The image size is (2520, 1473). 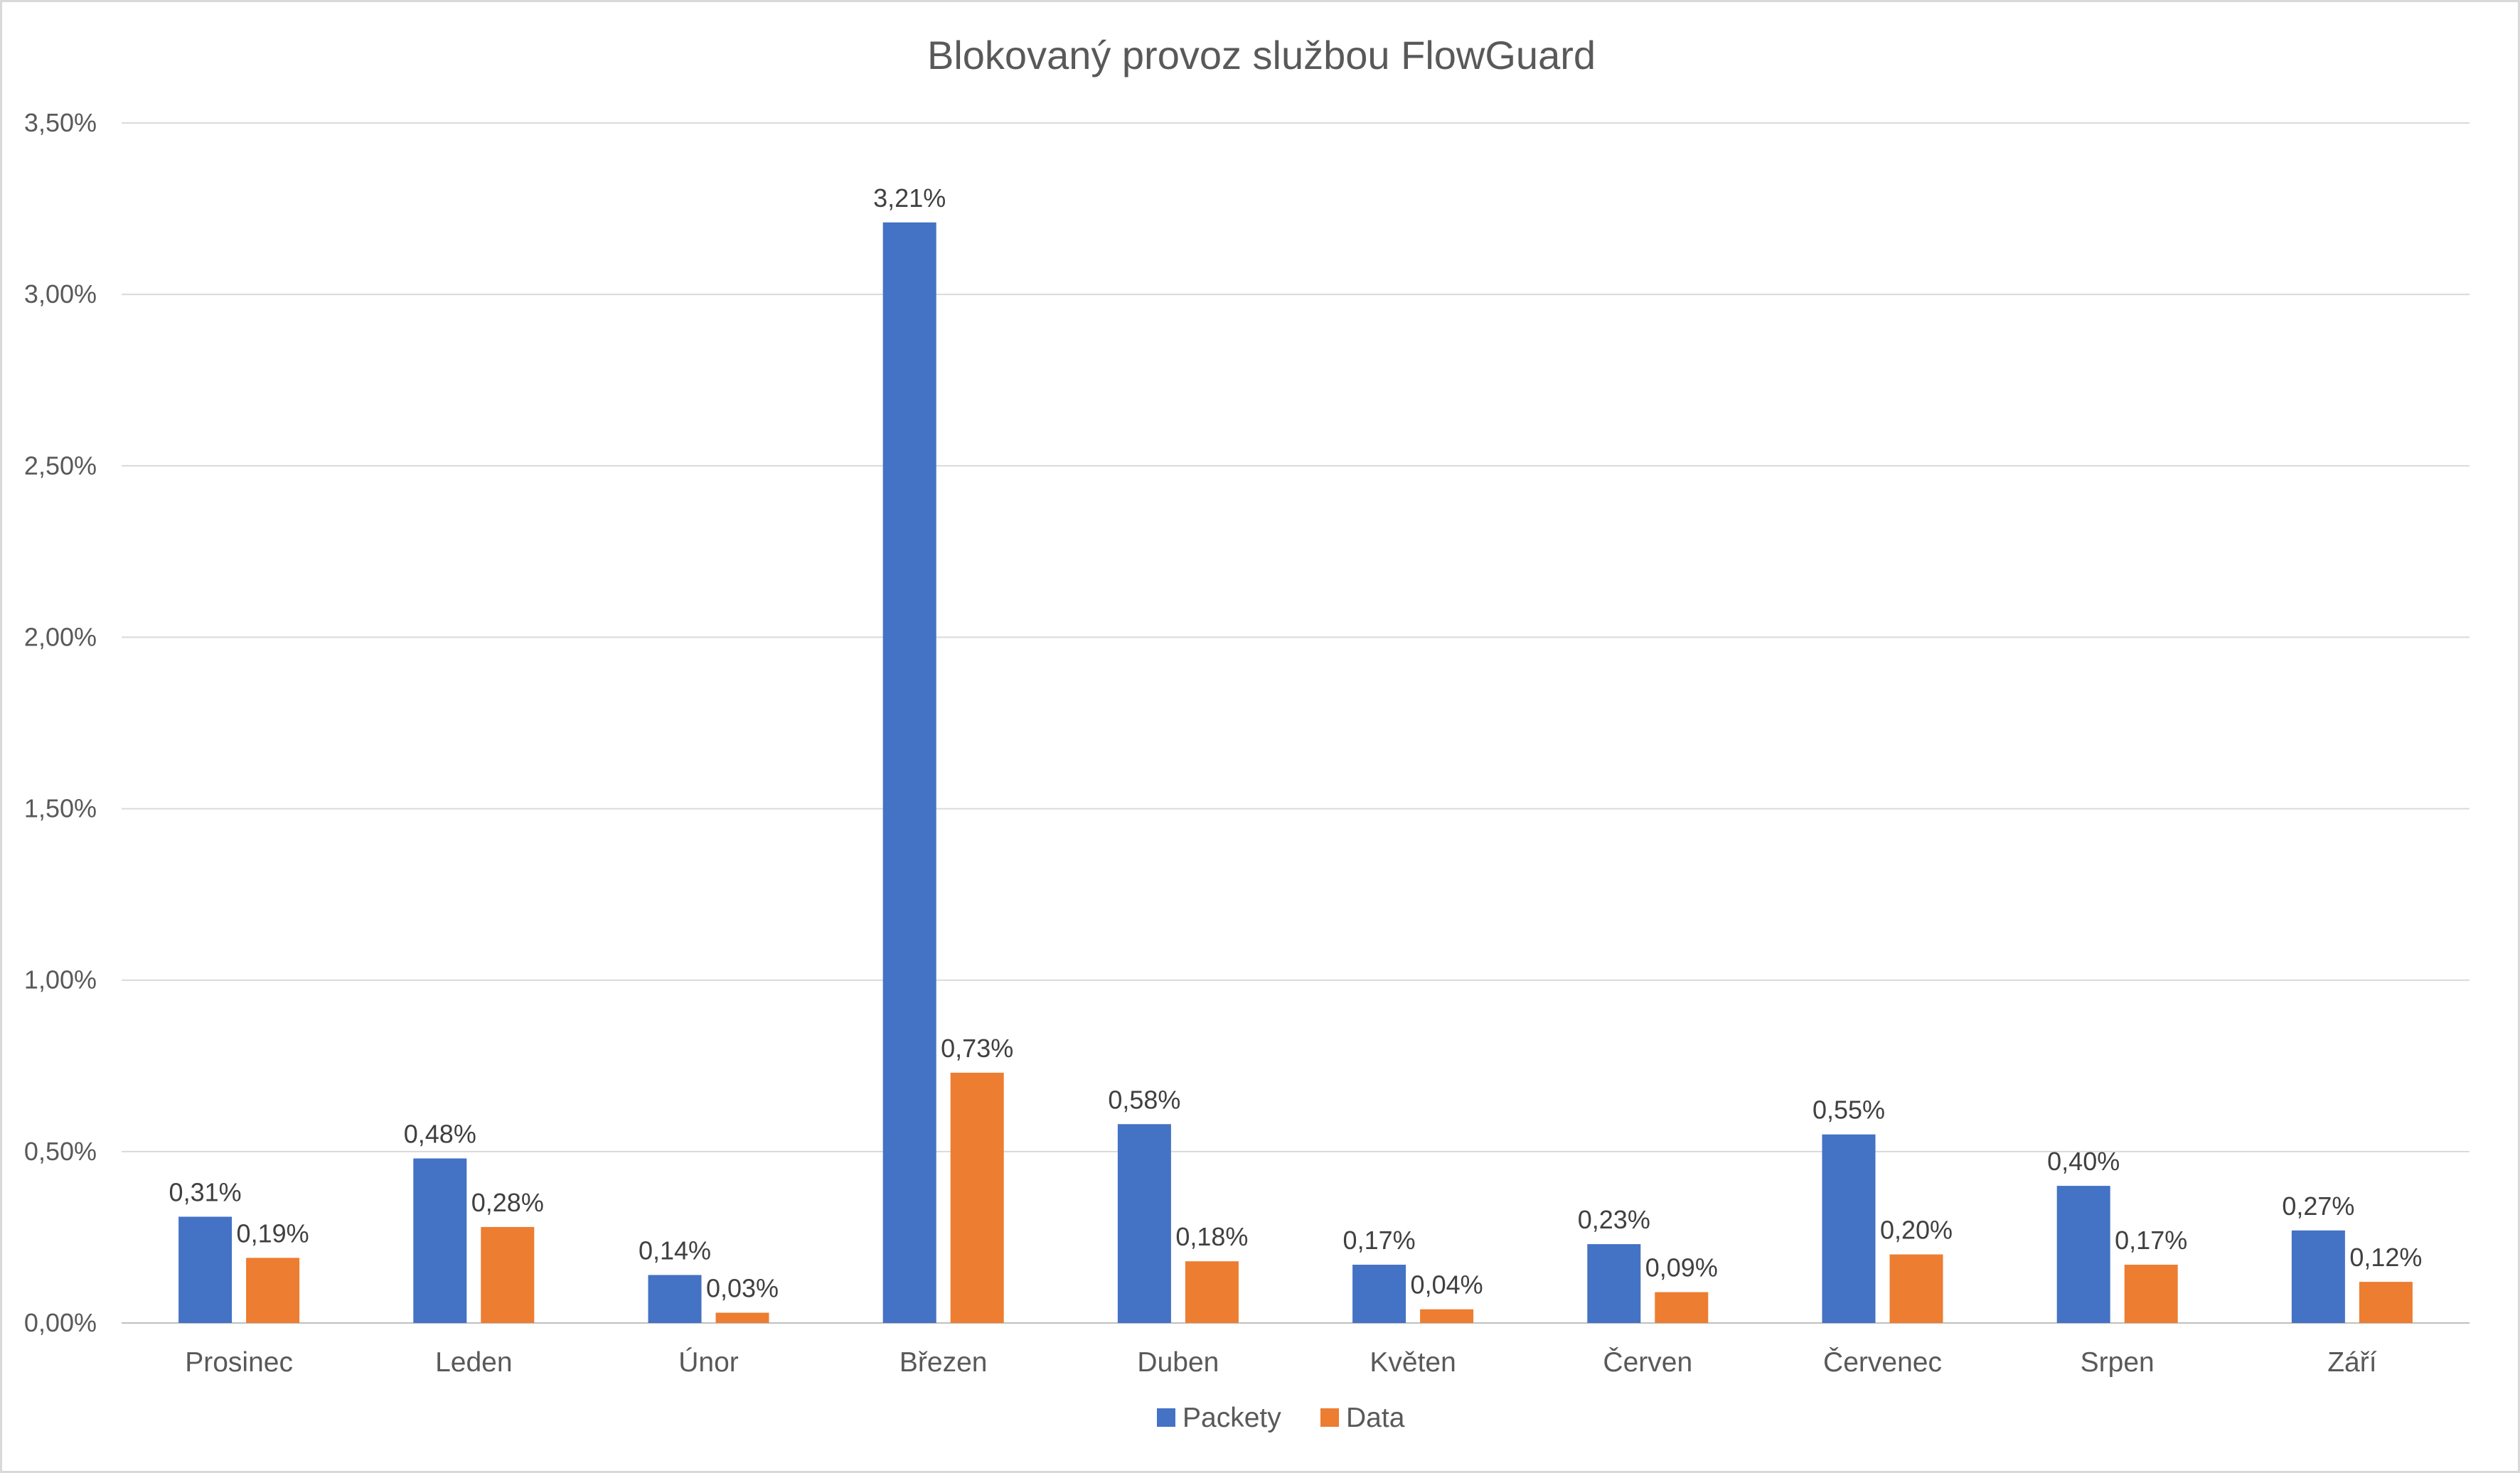 What do you see at coordinates (2352, 1362) in the screenshot?
I see `x-tick-label: Září` at bounding box center [2352, 1362].